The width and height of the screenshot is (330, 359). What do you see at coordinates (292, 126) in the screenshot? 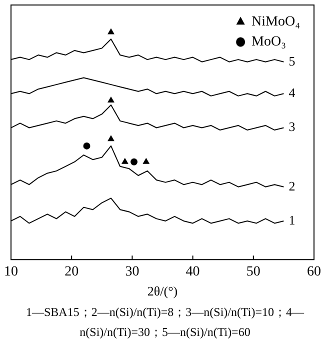
I see `series-label: 3` at bounding box center [292, 126].